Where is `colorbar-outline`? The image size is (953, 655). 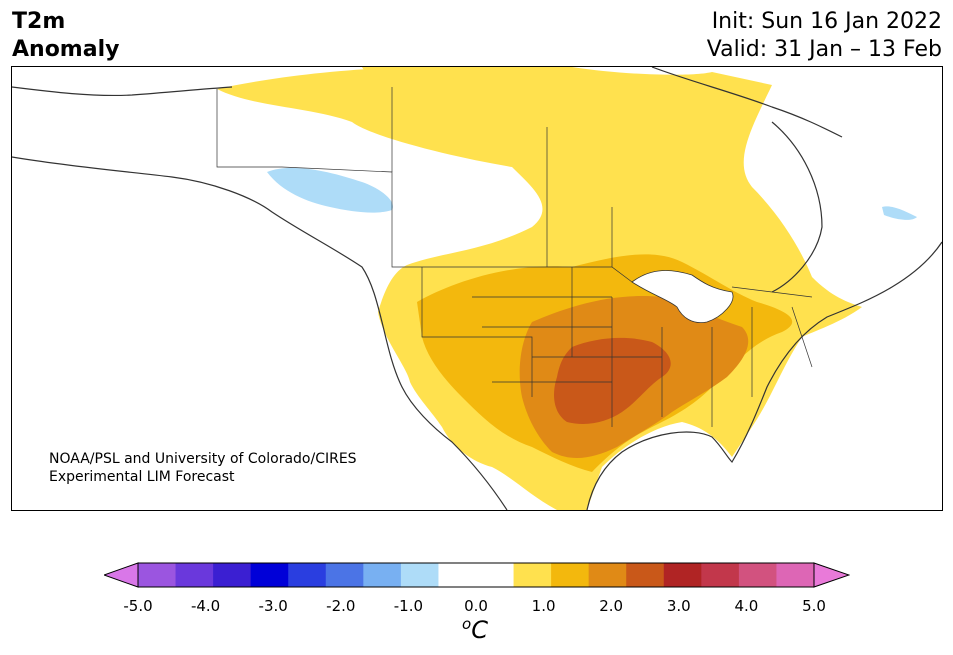 colorbar-outline is located at coordinates (476, 575).